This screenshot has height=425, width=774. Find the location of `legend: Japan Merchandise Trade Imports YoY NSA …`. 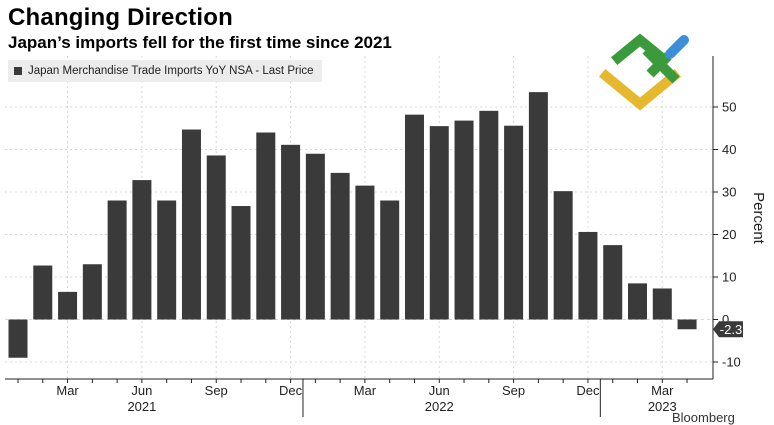

legend: Japan Merchandise Trade Imports YoY NSA … is located at coordinates (165, 71).